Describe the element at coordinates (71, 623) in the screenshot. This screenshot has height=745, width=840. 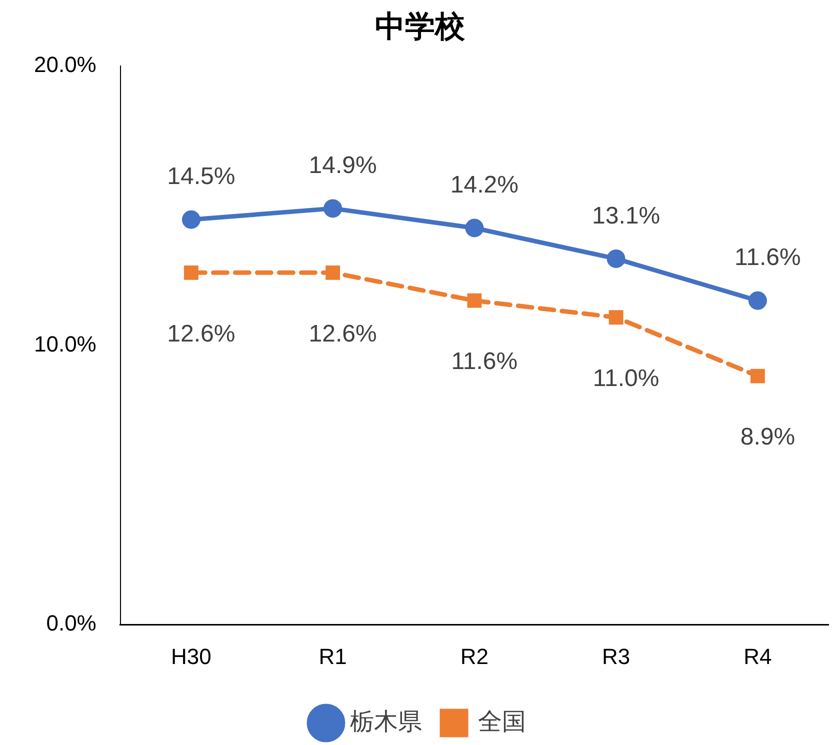
I see `y-tick-label: 0.0%` at that location.